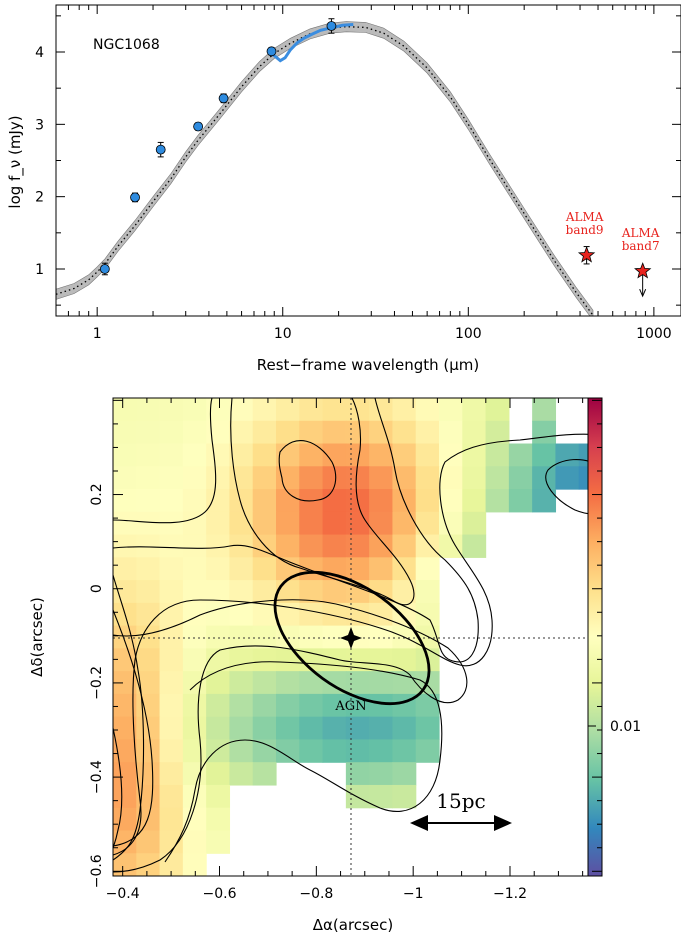 The image size is (681, 942). Describe the element at coordinates (350, 706) in the screenshot. I see `agn-label: AGN` at that location.